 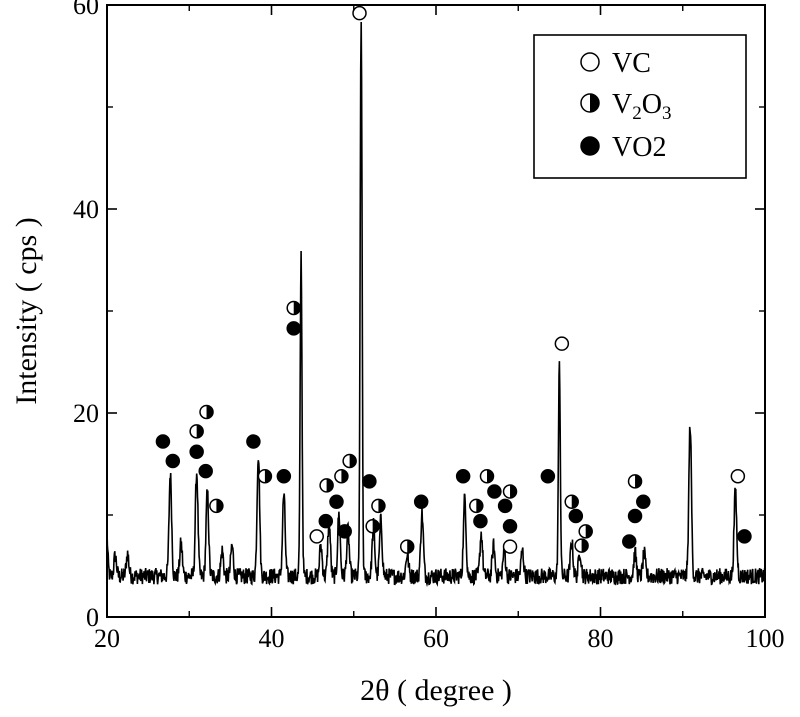 What do you see at coordinates (86, 209) in the screenshot?
I see `y-tick-label: 40` at bounding box center [86, 209].